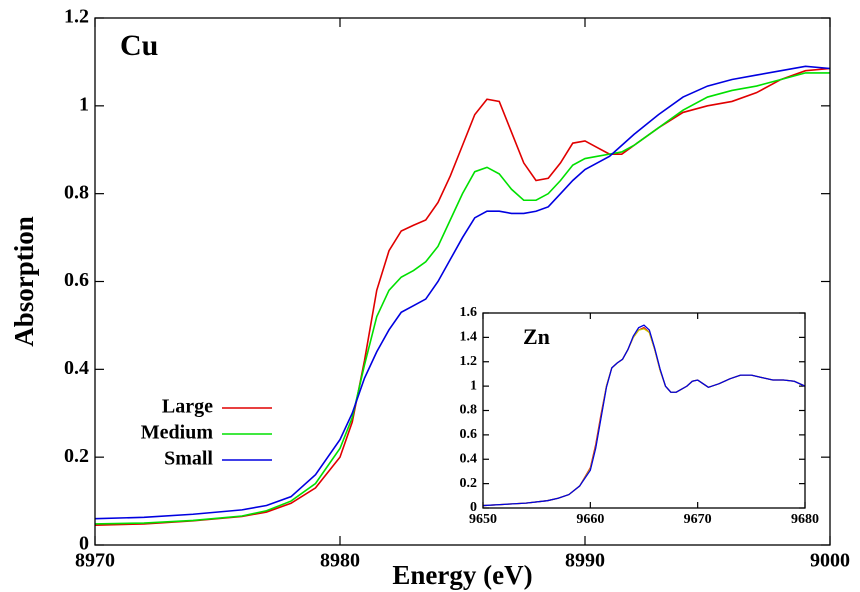 The image size is (860, 592). Describe the element at coordinates (483, 519) in the screenshot. I see `x-tick-label: 9650` at that location.